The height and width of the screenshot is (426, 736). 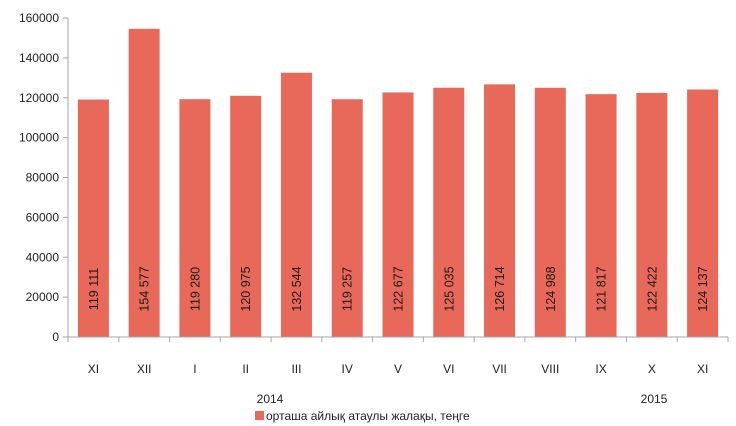 What do you see at coordinates (145, 288) in the screenshot?
I see `bar-value-label: 154 577` at bounding box center [145, 288].